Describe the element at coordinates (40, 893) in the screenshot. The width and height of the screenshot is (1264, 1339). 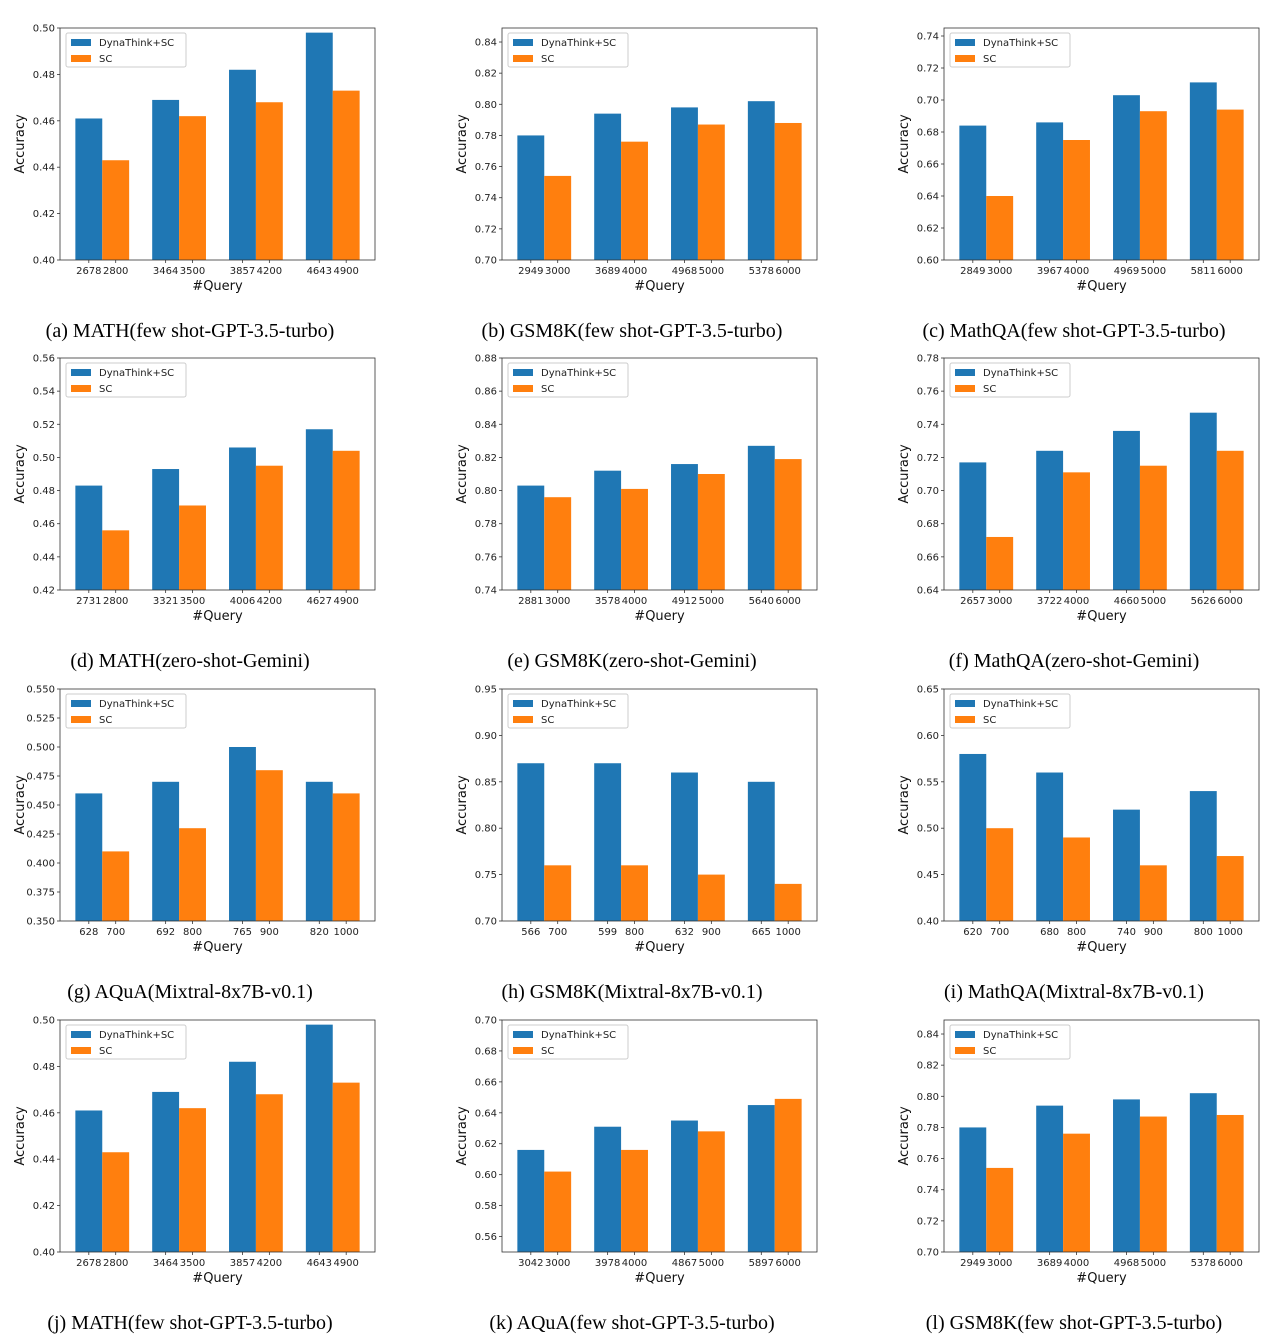
I see `y-tick-label: 0.375` at that location.